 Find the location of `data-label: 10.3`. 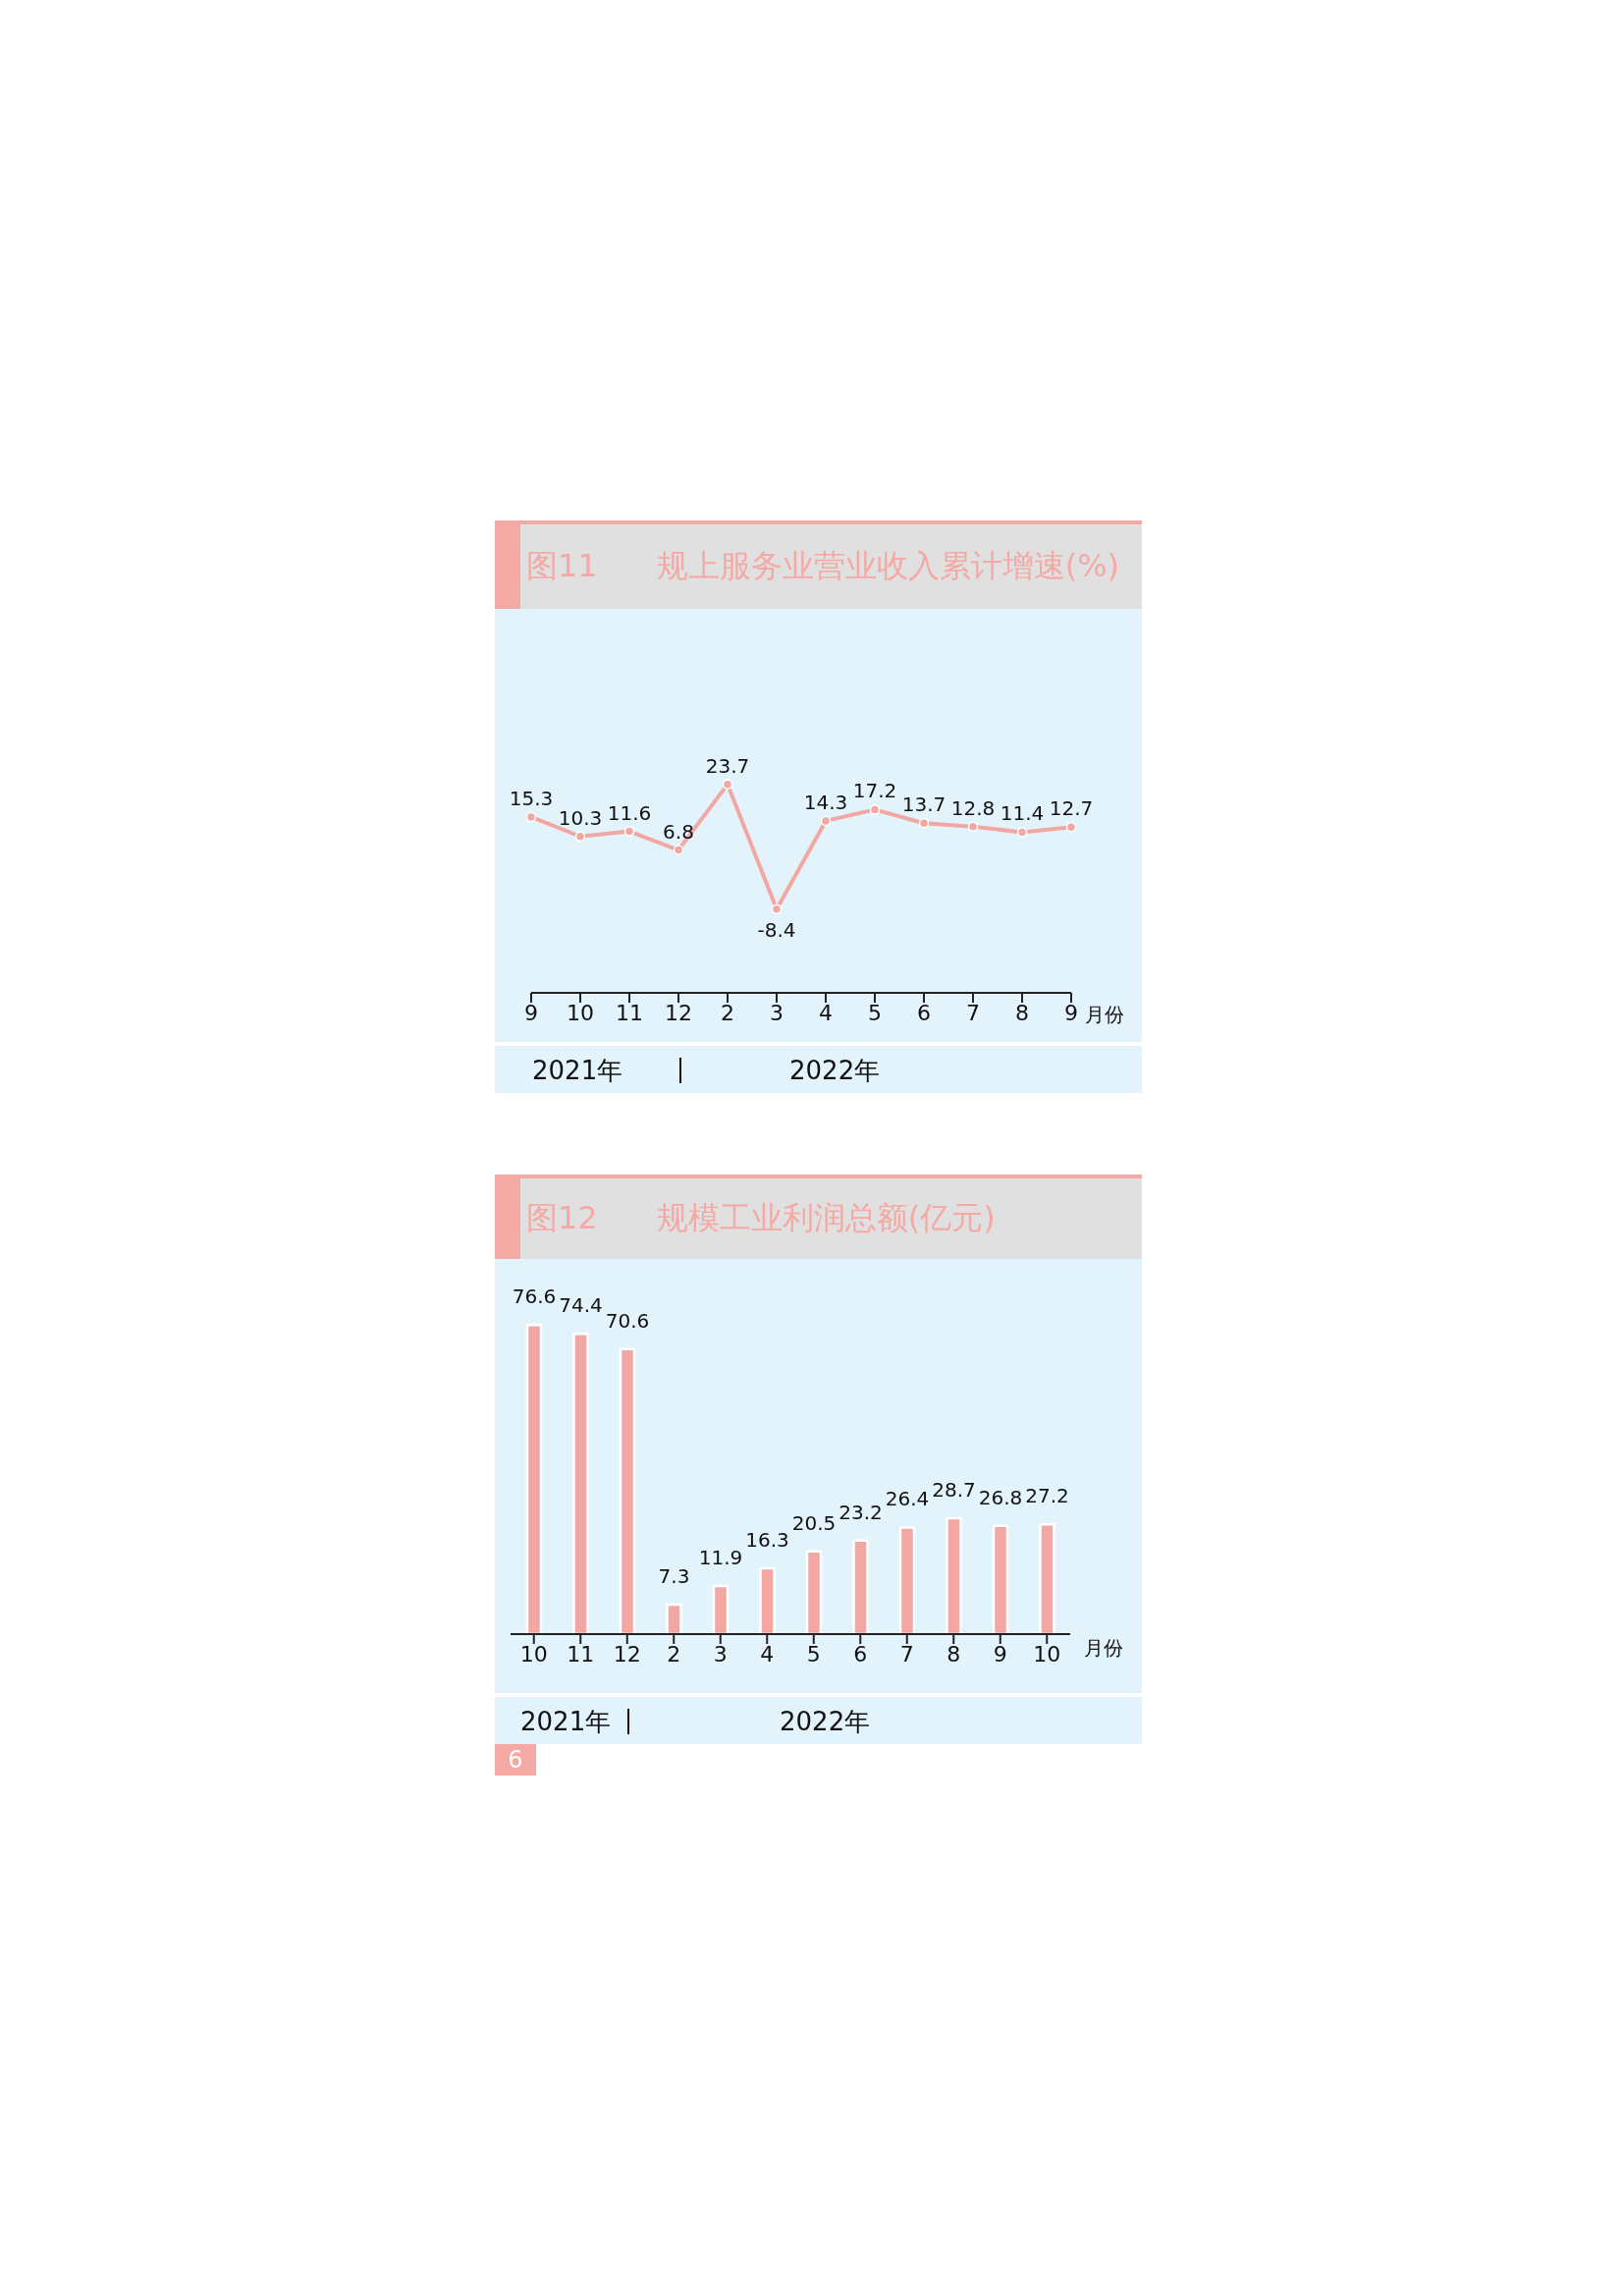

data-label: 10.3 is located at coordinates (581, 817).